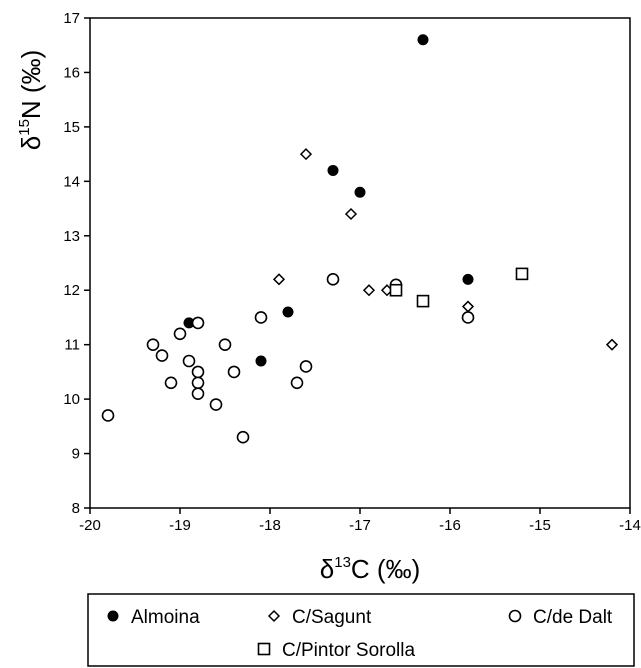 This screenshot has height=668, width=641. What do you see at coordinates (360, 525) in the screenshot?
I see `x-tick-label: -17` at bounding box center [360, 525].